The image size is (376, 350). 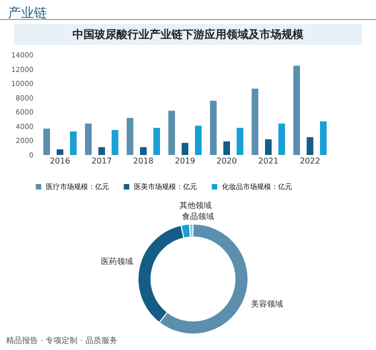 I want to click on slice-label: 其他领域, so click(x=195, y=205).